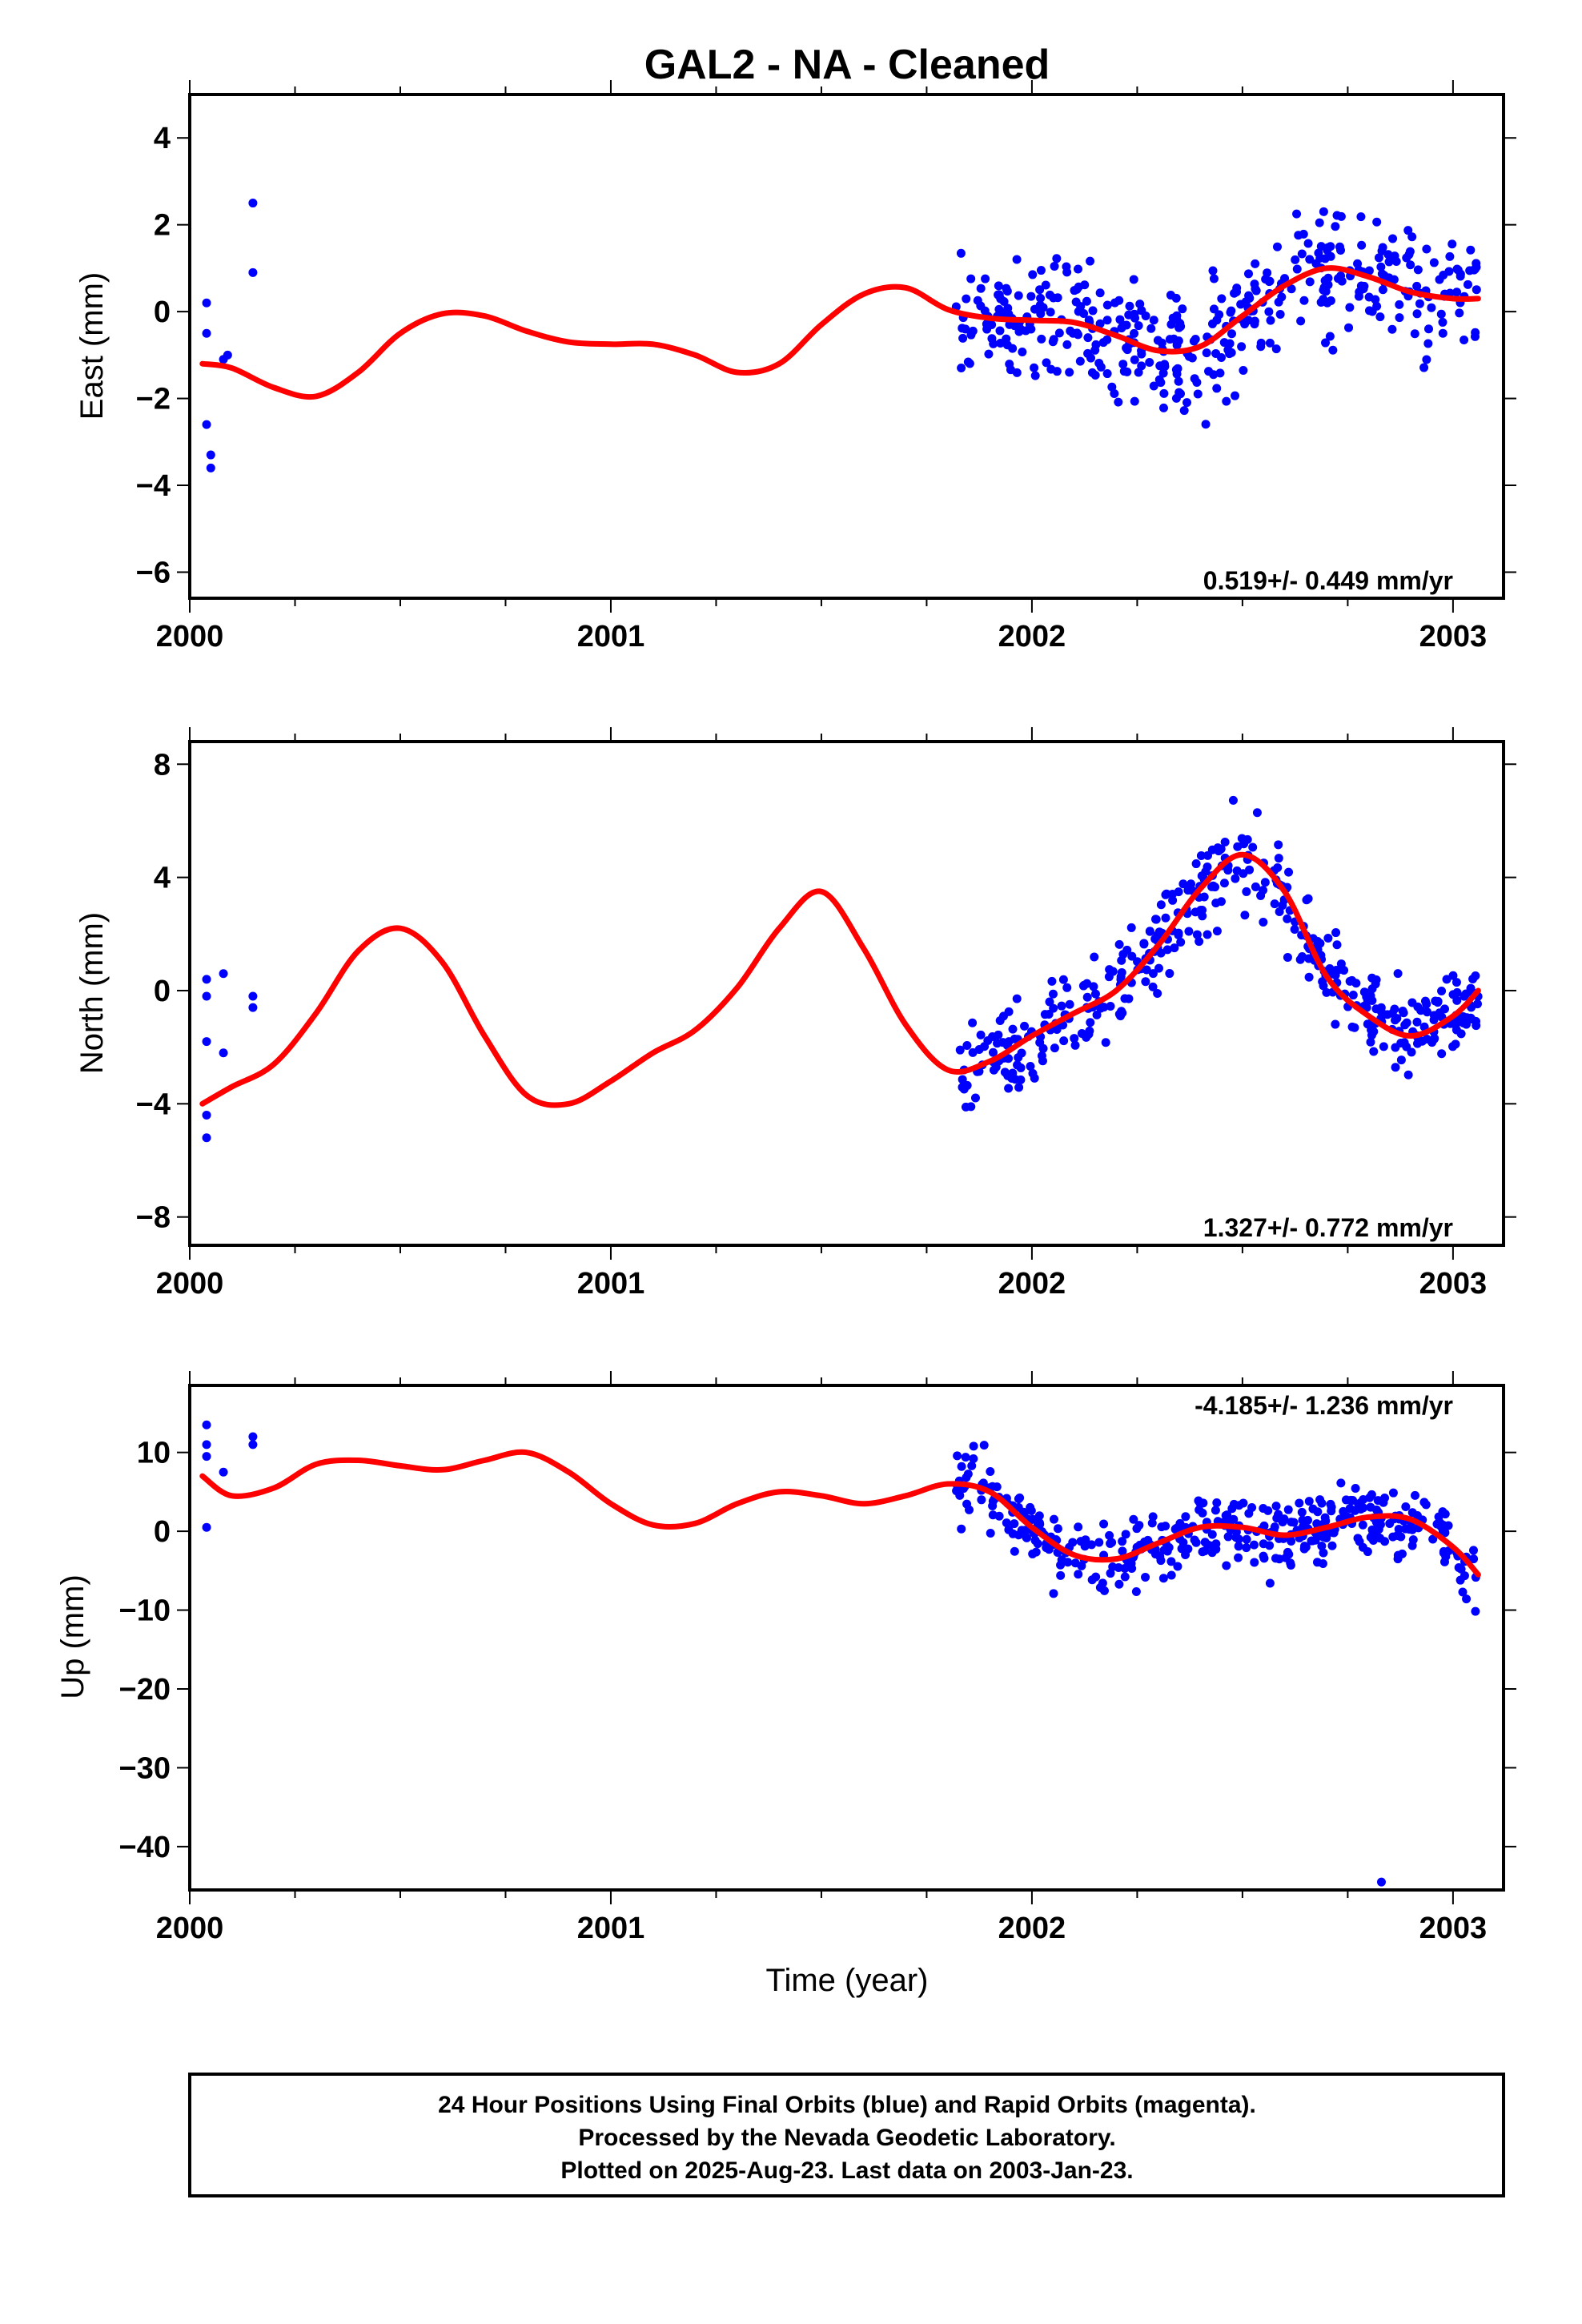  Describe the element at coordinates (72, 1636) in the screenshot. I see `up-axis-label: Up (mm)` at that location.